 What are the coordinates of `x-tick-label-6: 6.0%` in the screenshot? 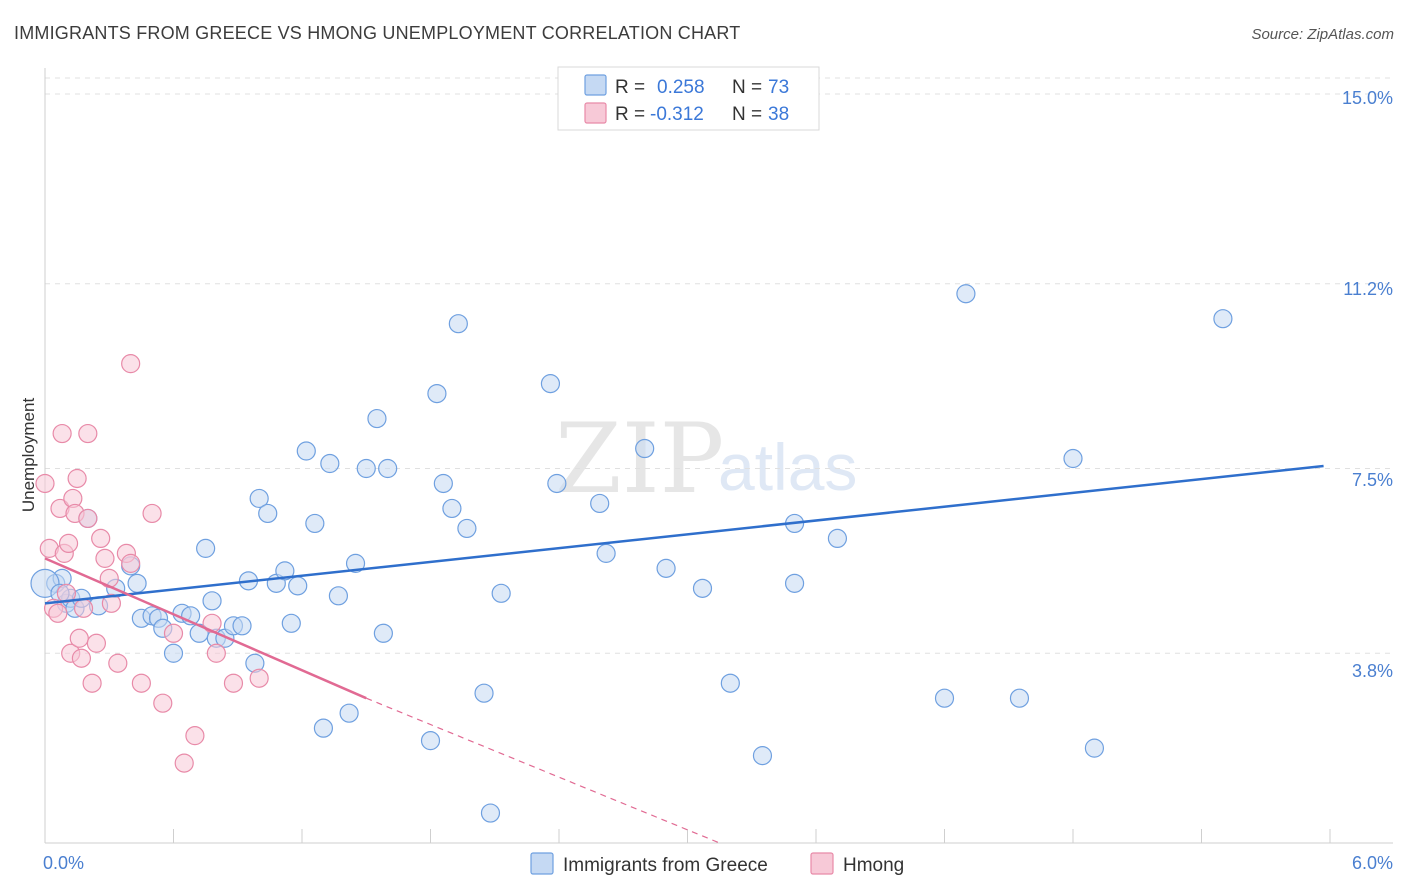 It's located at (1372, 863).